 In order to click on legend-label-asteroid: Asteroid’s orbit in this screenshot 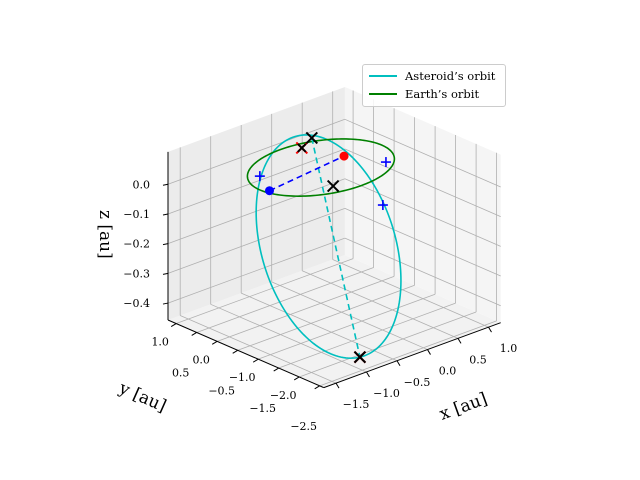, I will do `click(450, 76)`.